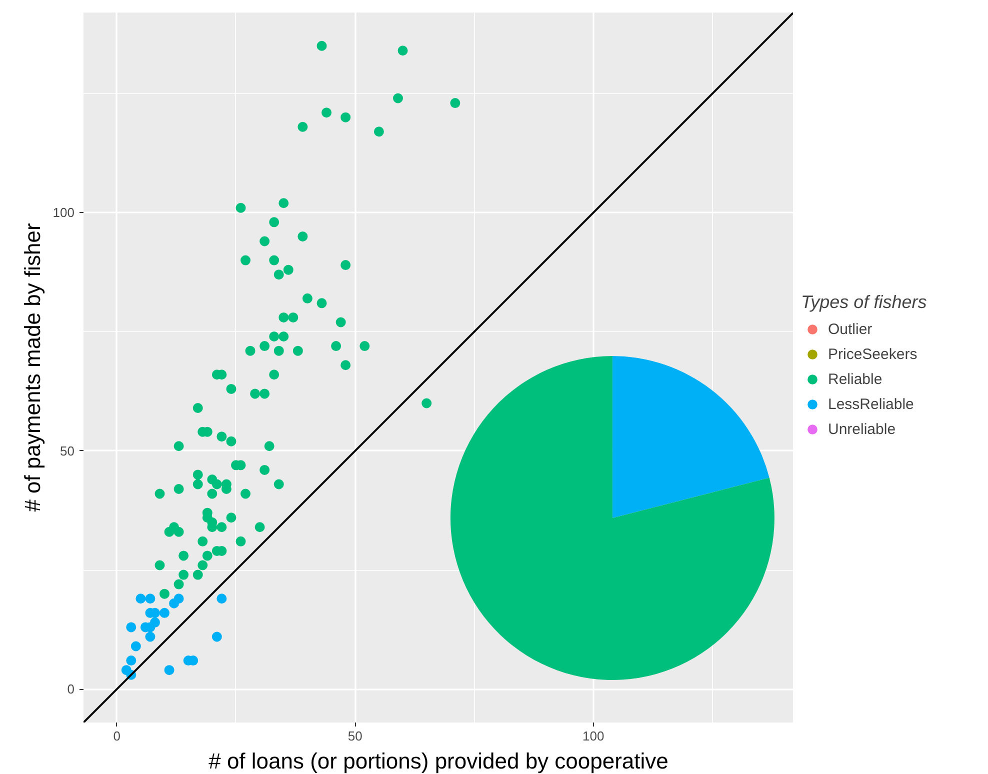 Image resolution: width=988 pixels, height=774 pixels. I want to click on legend-label: Outlier, so click(850, 329).